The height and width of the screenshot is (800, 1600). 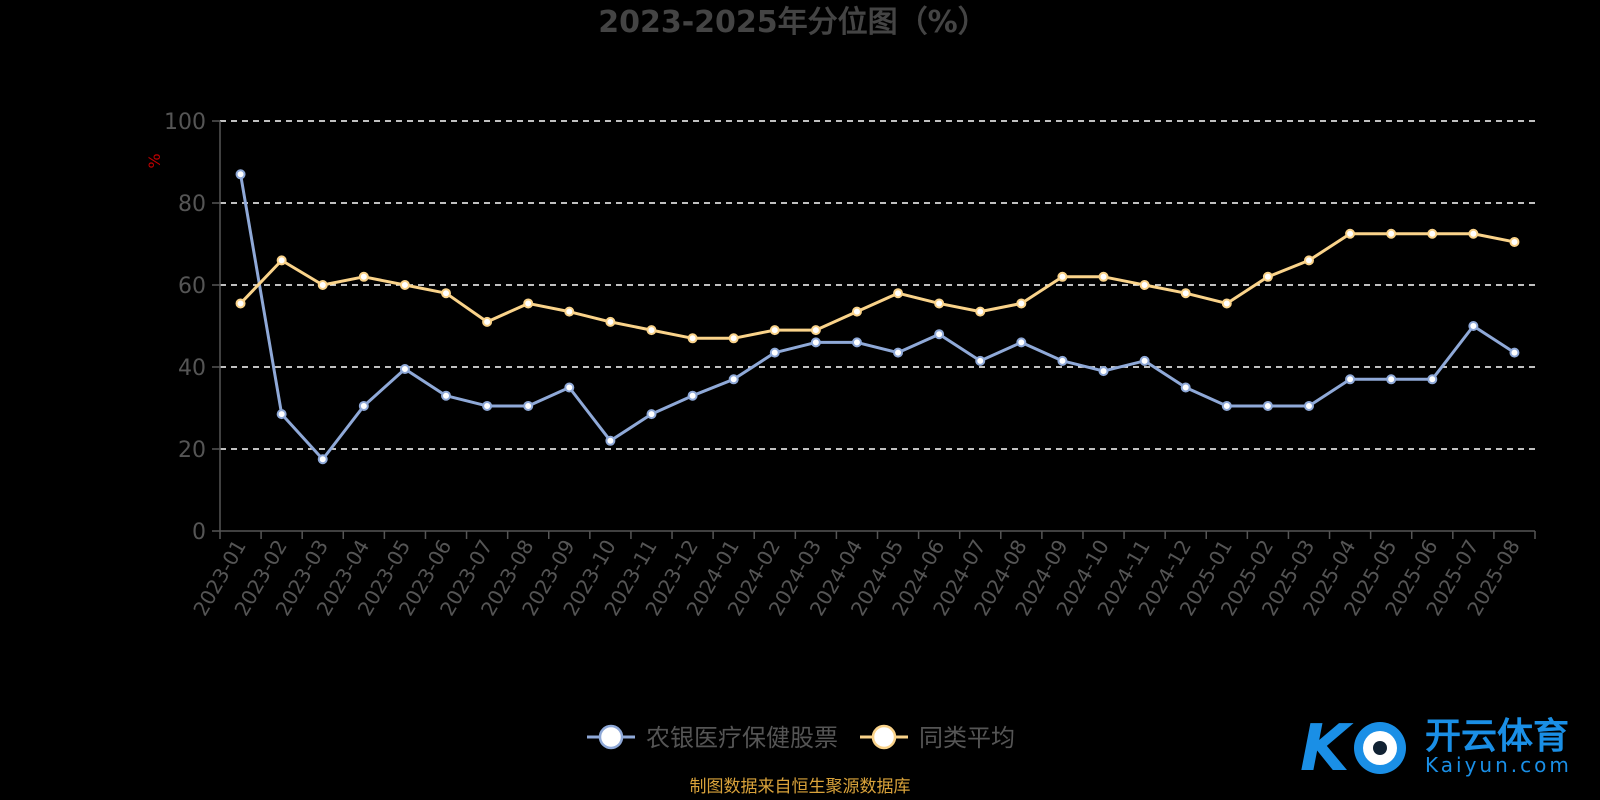 What do you see at coordinates (154, 160) in the screenshot?
I see `y-unit-label: %` at bounding box center [154, 160].